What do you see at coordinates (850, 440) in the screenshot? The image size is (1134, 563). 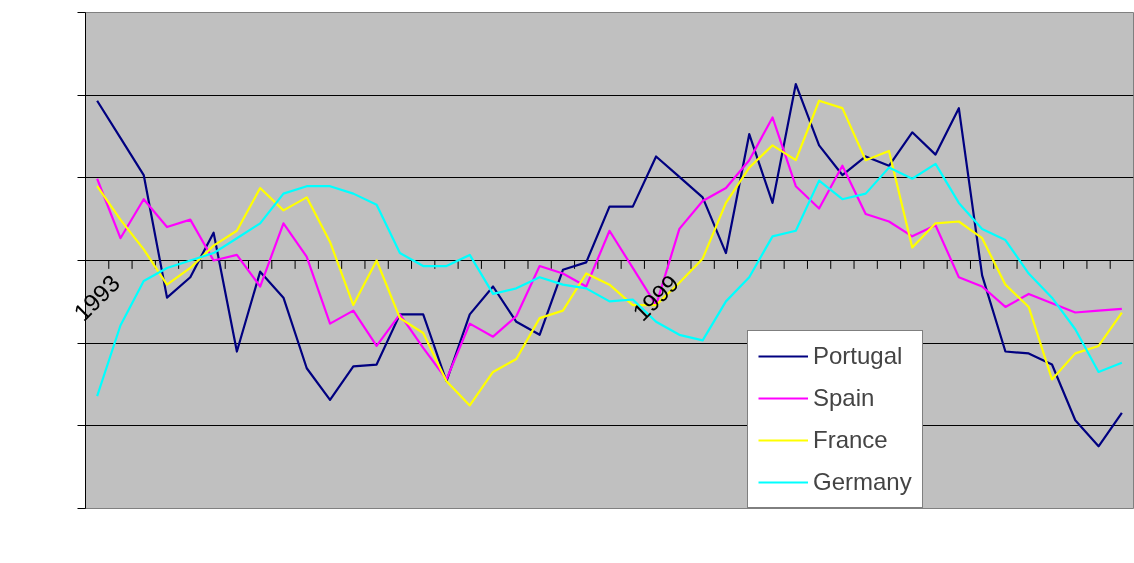 I see `legend-label: France` at bounding box center [850, 440].